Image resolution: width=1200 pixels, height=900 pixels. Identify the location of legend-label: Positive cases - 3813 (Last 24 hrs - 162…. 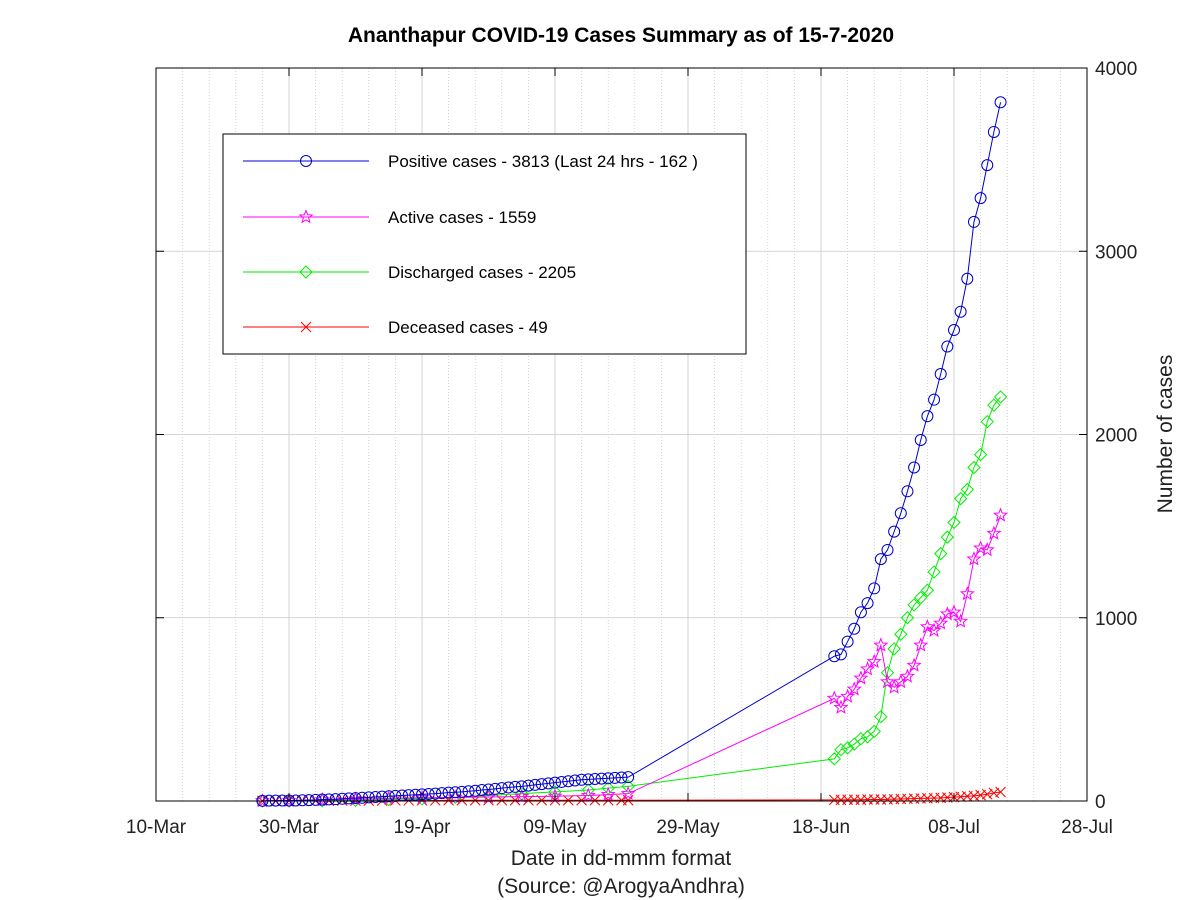
(543, 161).